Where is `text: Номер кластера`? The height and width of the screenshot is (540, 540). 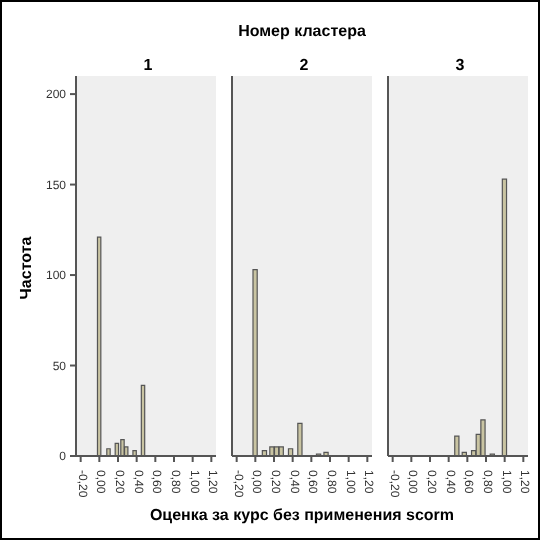
text: Номер кластера is located at coordinates (302, 31).